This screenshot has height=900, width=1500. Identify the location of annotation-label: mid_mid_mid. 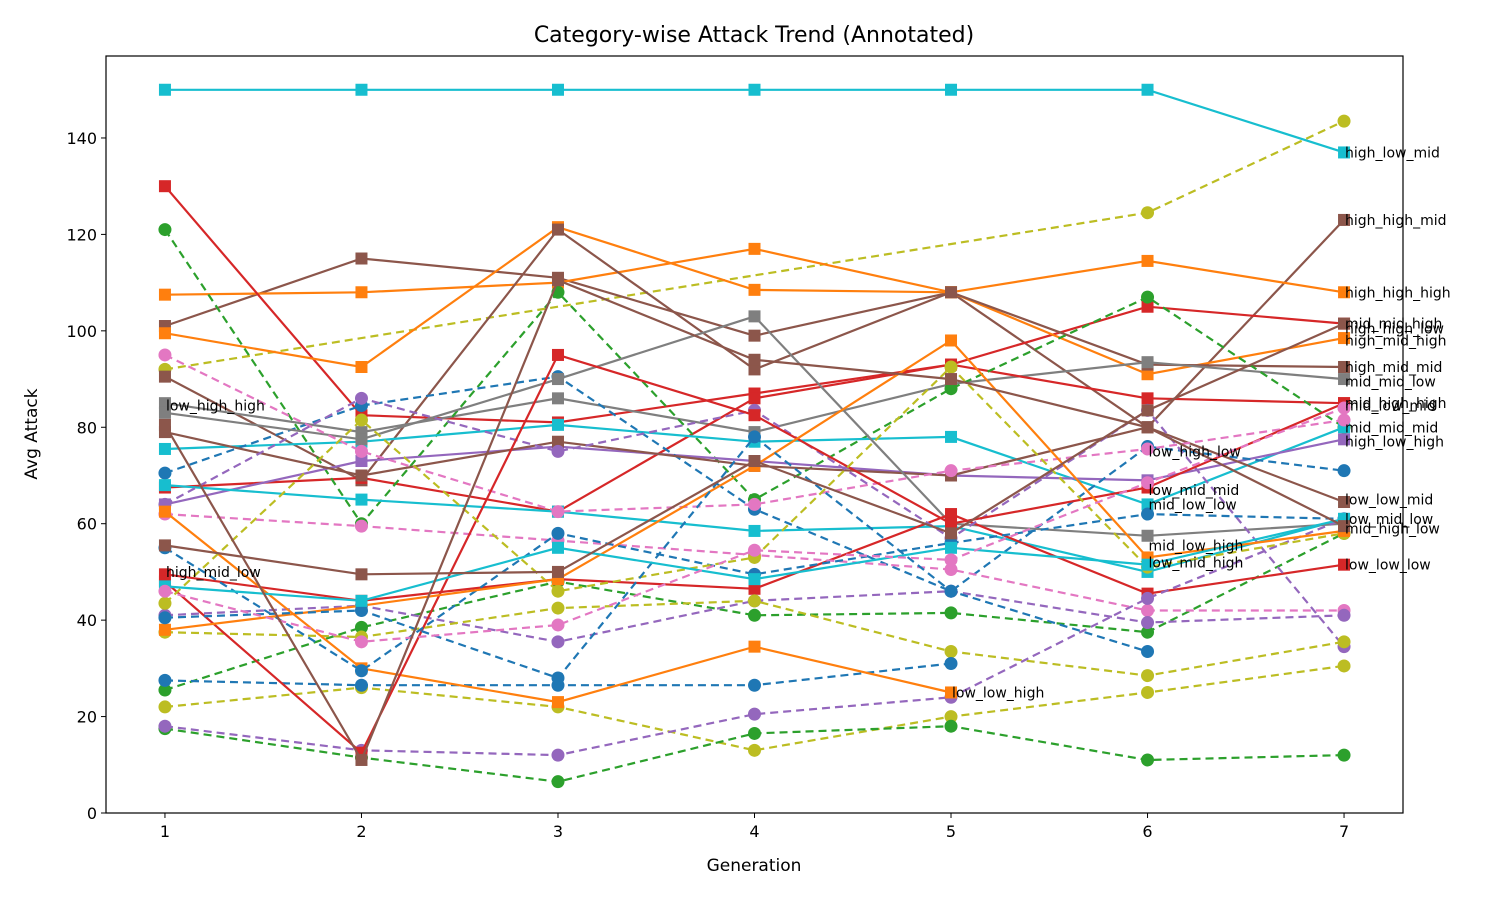
(1391, 428).